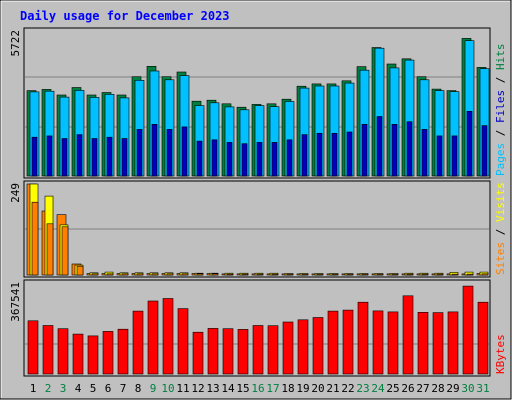 The image size is (512, 404). Describe the element at coordinates (15, 193) in the screenshot. I see `max-label-visits-sites: 249` at that location.